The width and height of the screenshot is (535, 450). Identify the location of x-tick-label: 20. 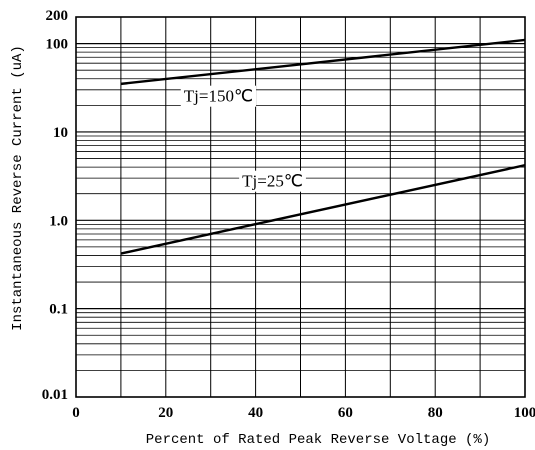
(165, 413).